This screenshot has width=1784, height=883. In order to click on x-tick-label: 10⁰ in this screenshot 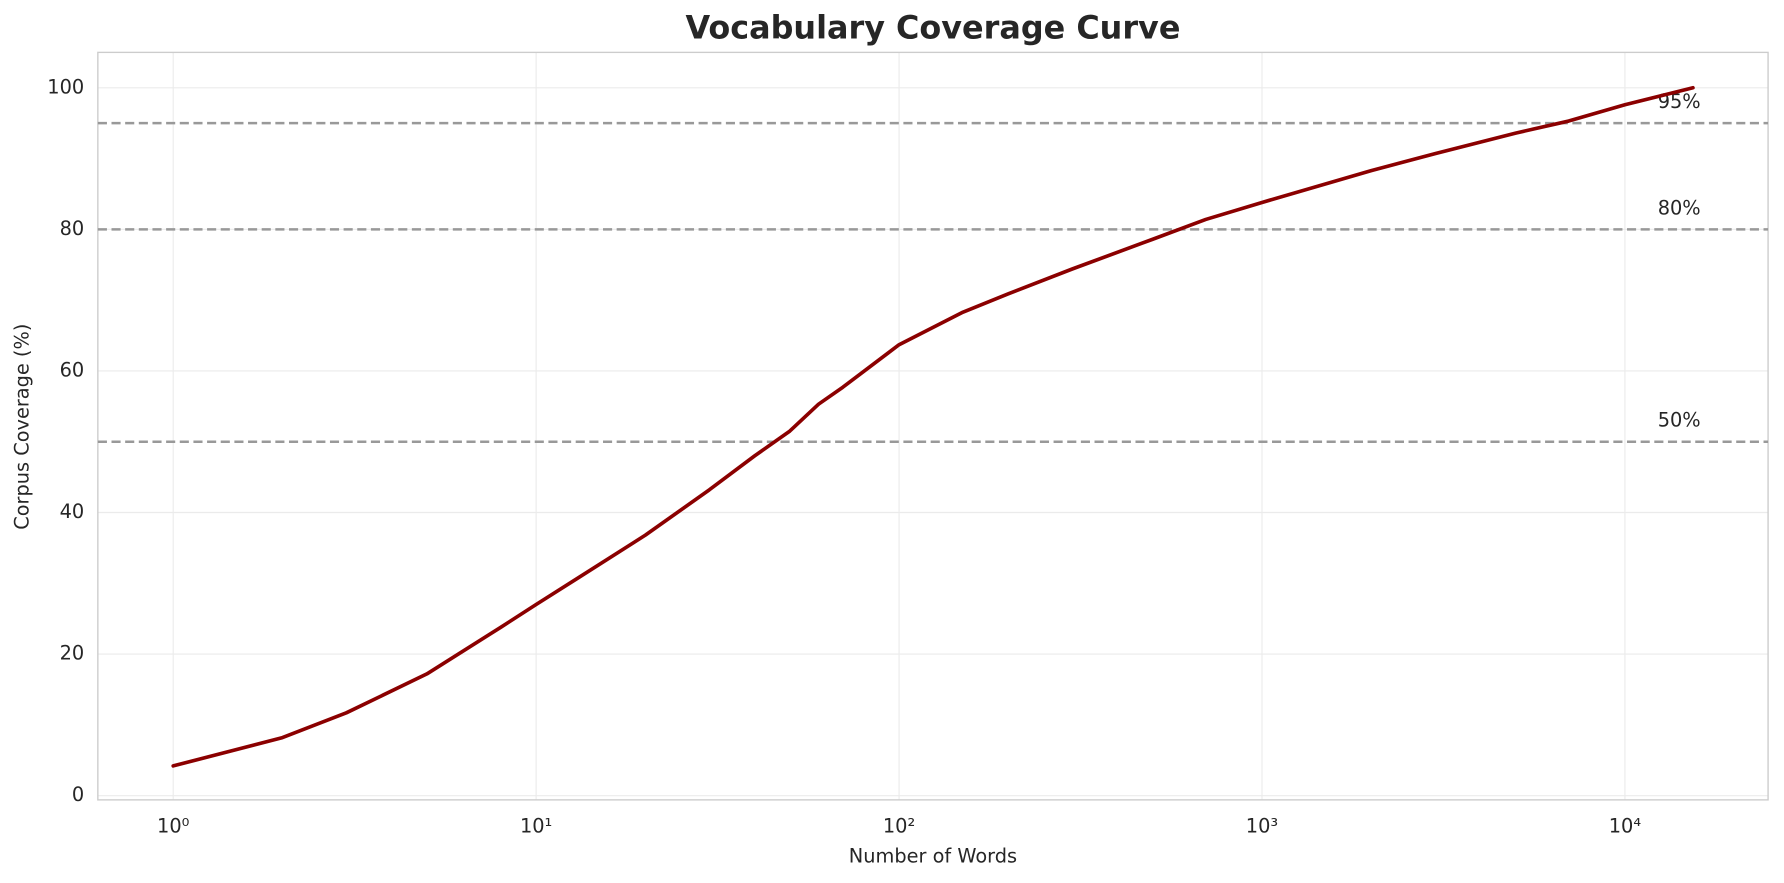, I will do `click(173, 826)`.